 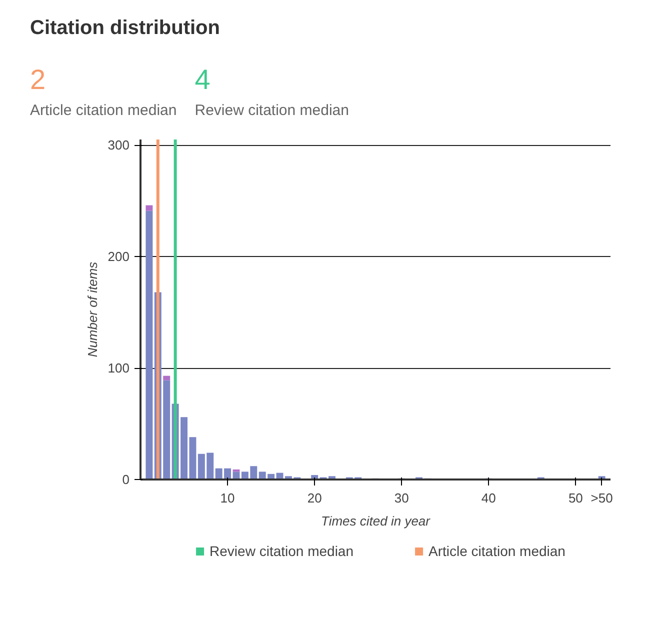 What do you see at coordinates (497, 551) in the screenshot?
I see `legend-label: Article citation median` at bounding box center [497, 551].